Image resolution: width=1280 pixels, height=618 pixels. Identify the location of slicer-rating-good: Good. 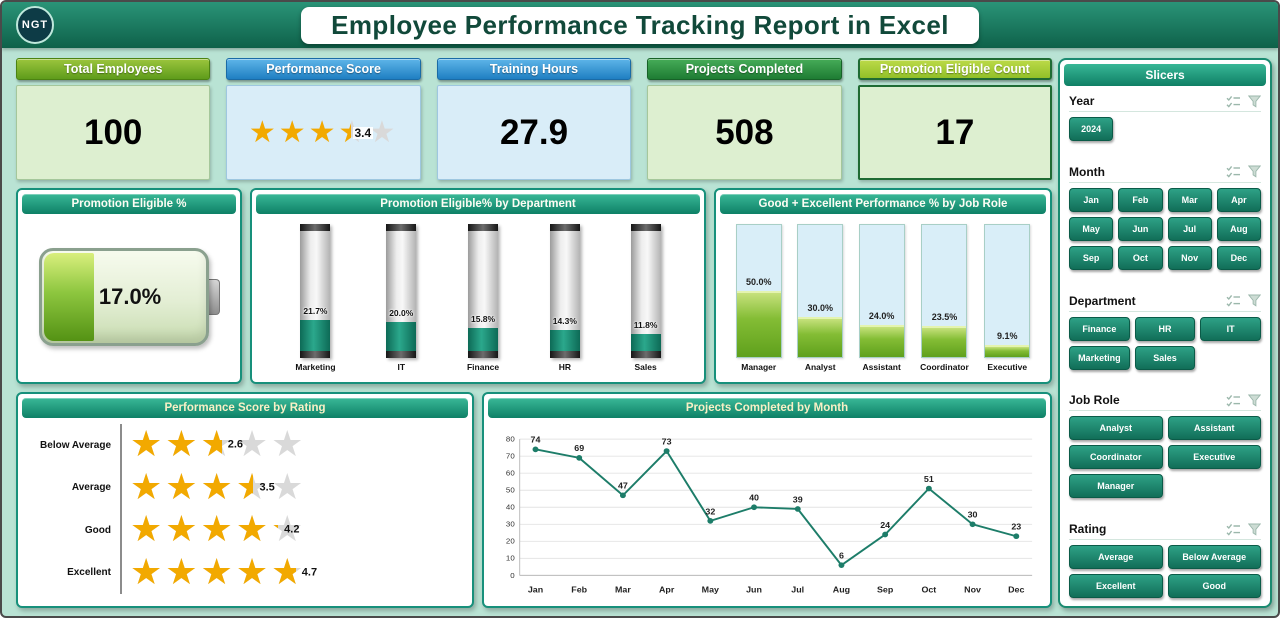
(1214, 586).